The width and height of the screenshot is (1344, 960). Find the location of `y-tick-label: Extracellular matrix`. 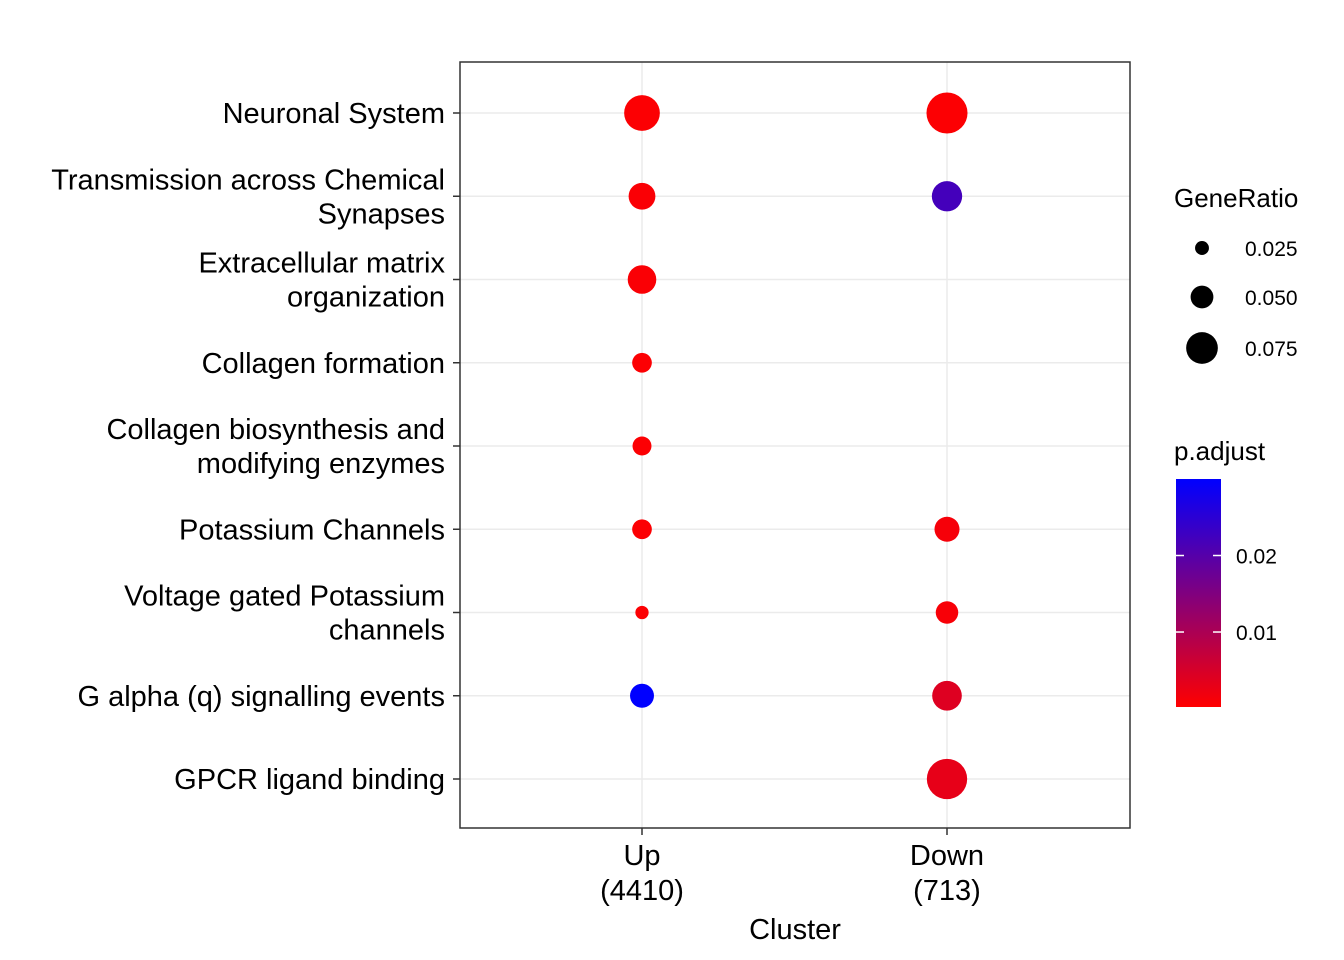

y-tick-label: Extracellular matrix is located at coordinates (321, 264).